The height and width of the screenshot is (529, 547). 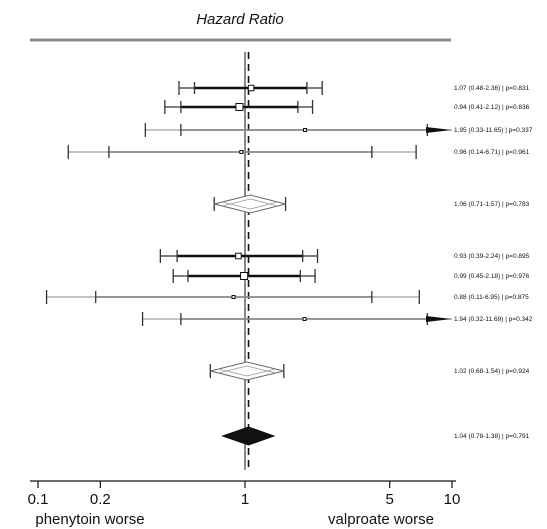 What do you see at coordinates (492, 107) in the screenshot?
I see `estimate-label: 0.94 (0.41-2.12) | p=0.836` at bounding box center [492, 107].